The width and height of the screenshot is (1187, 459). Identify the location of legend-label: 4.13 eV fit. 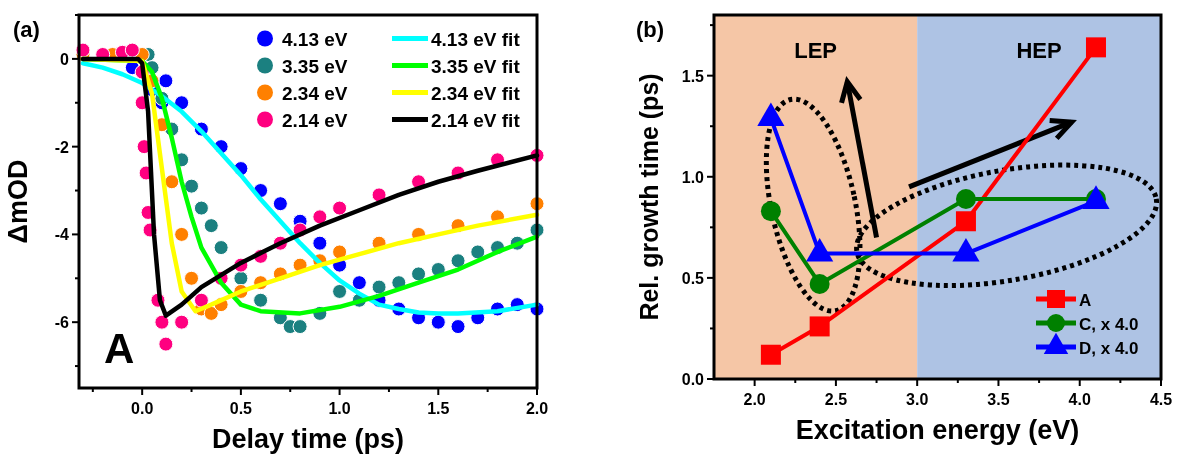
(476, 39).